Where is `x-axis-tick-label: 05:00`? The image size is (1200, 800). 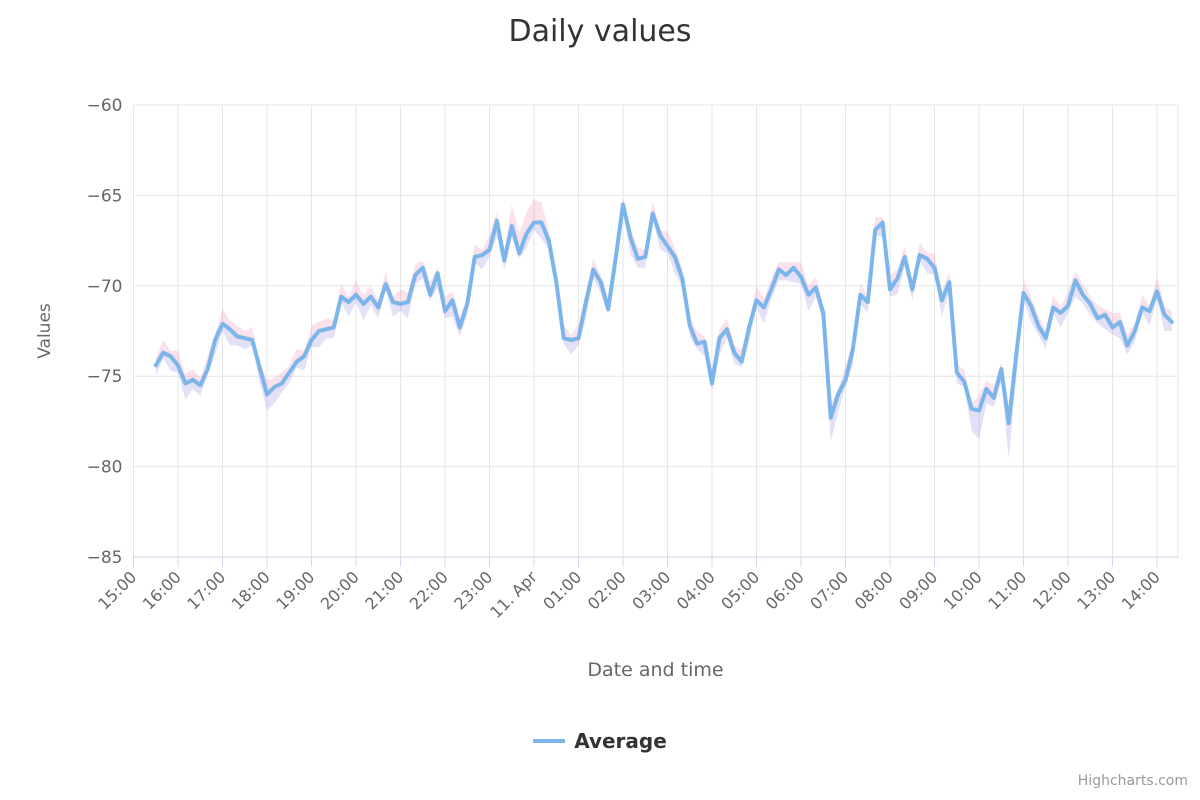
x-axis-tick-label: 05:00 is located at coordinates (740, 590).